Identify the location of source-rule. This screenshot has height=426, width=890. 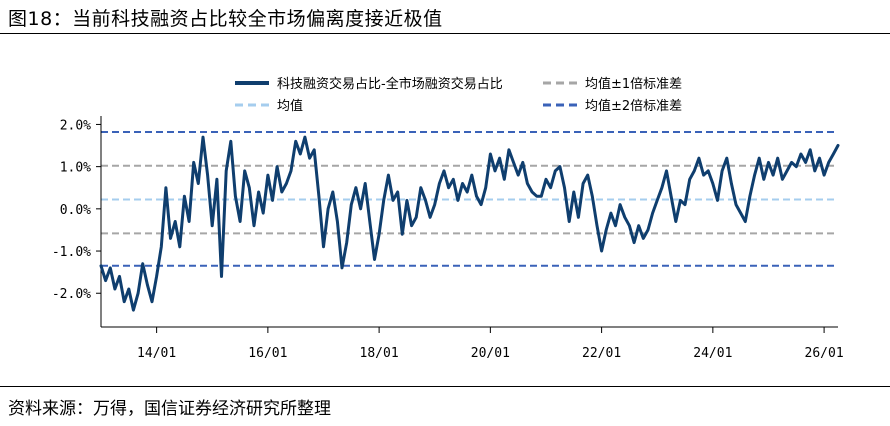
(445, 386).